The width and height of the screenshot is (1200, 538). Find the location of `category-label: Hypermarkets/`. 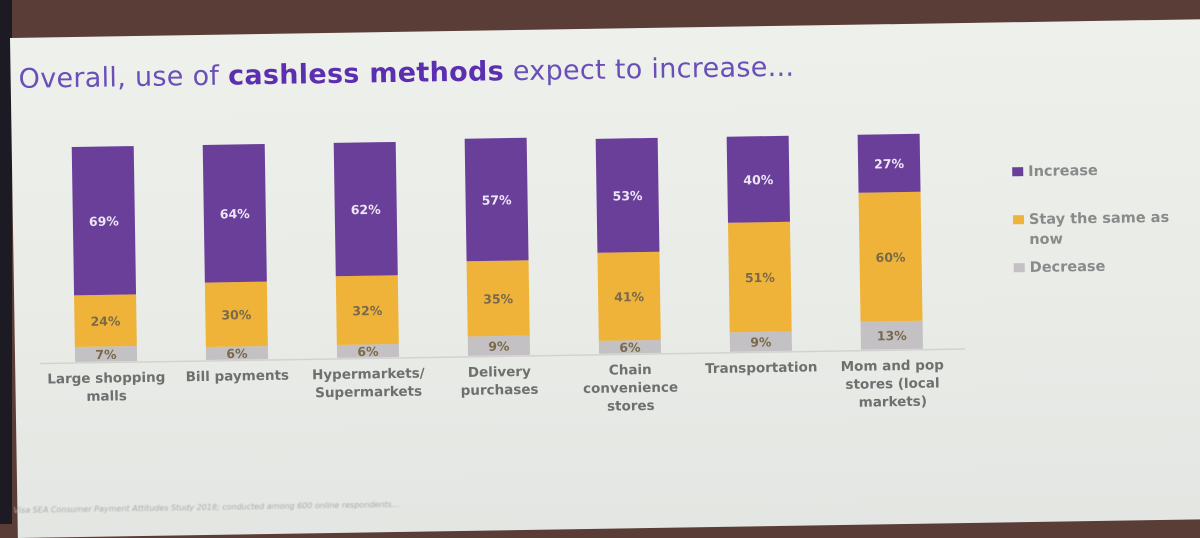

category-label: Hypermarkets/ is located at coordinates (368, 375).